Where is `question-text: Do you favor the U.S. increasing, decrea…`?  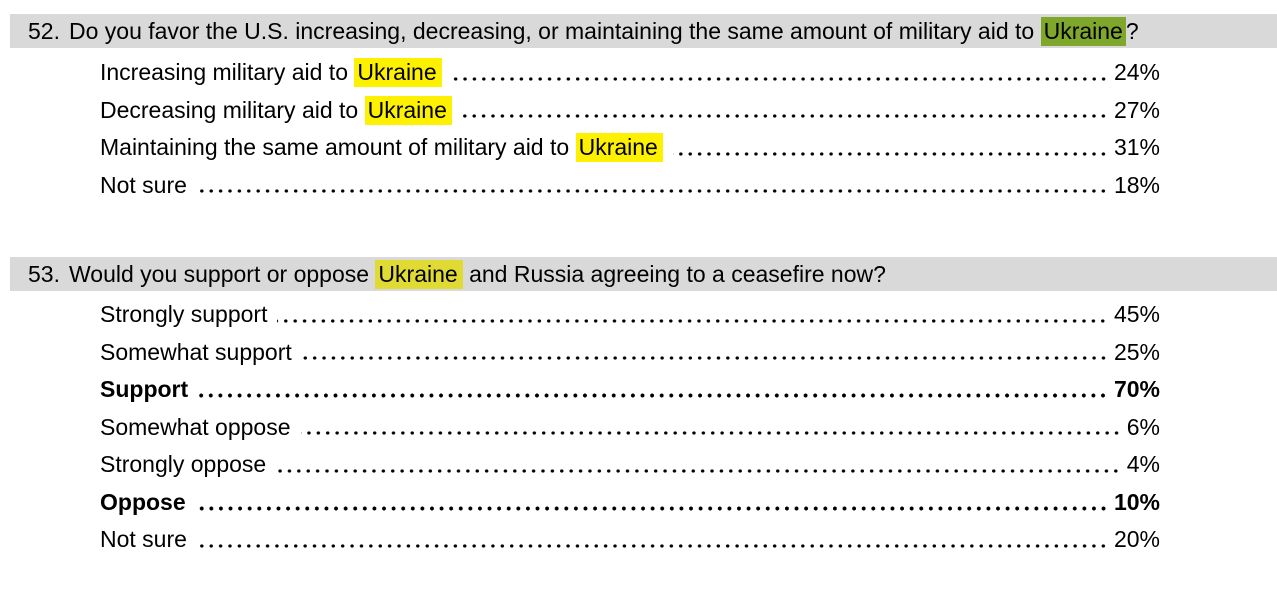
question-text: Do you favor the U.S. increasing, decrea… is located at coordinates (603, 31).